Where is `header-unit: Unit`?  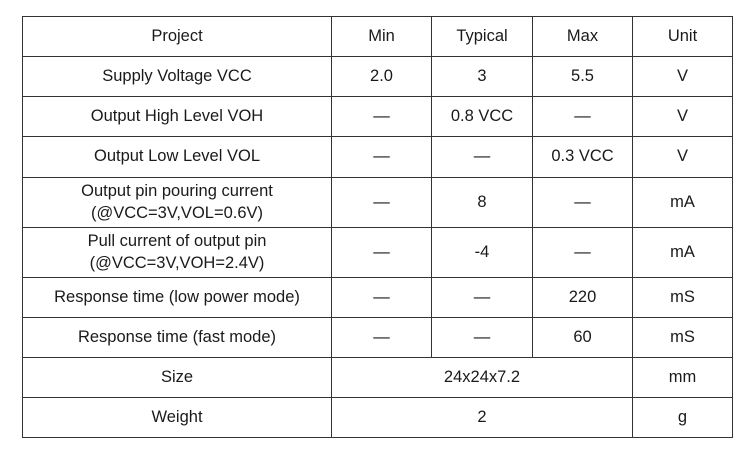 header-unit: Unit is located at coordinates (682, 36).